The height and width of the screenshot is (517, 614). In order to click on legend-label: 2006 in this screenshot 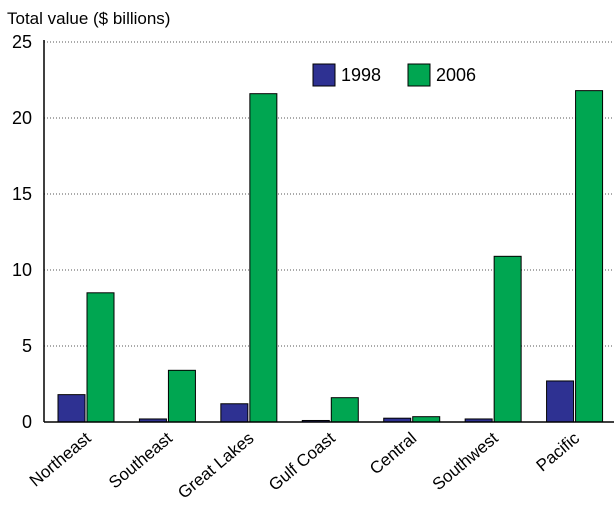, I will do `click(456, 75)`.